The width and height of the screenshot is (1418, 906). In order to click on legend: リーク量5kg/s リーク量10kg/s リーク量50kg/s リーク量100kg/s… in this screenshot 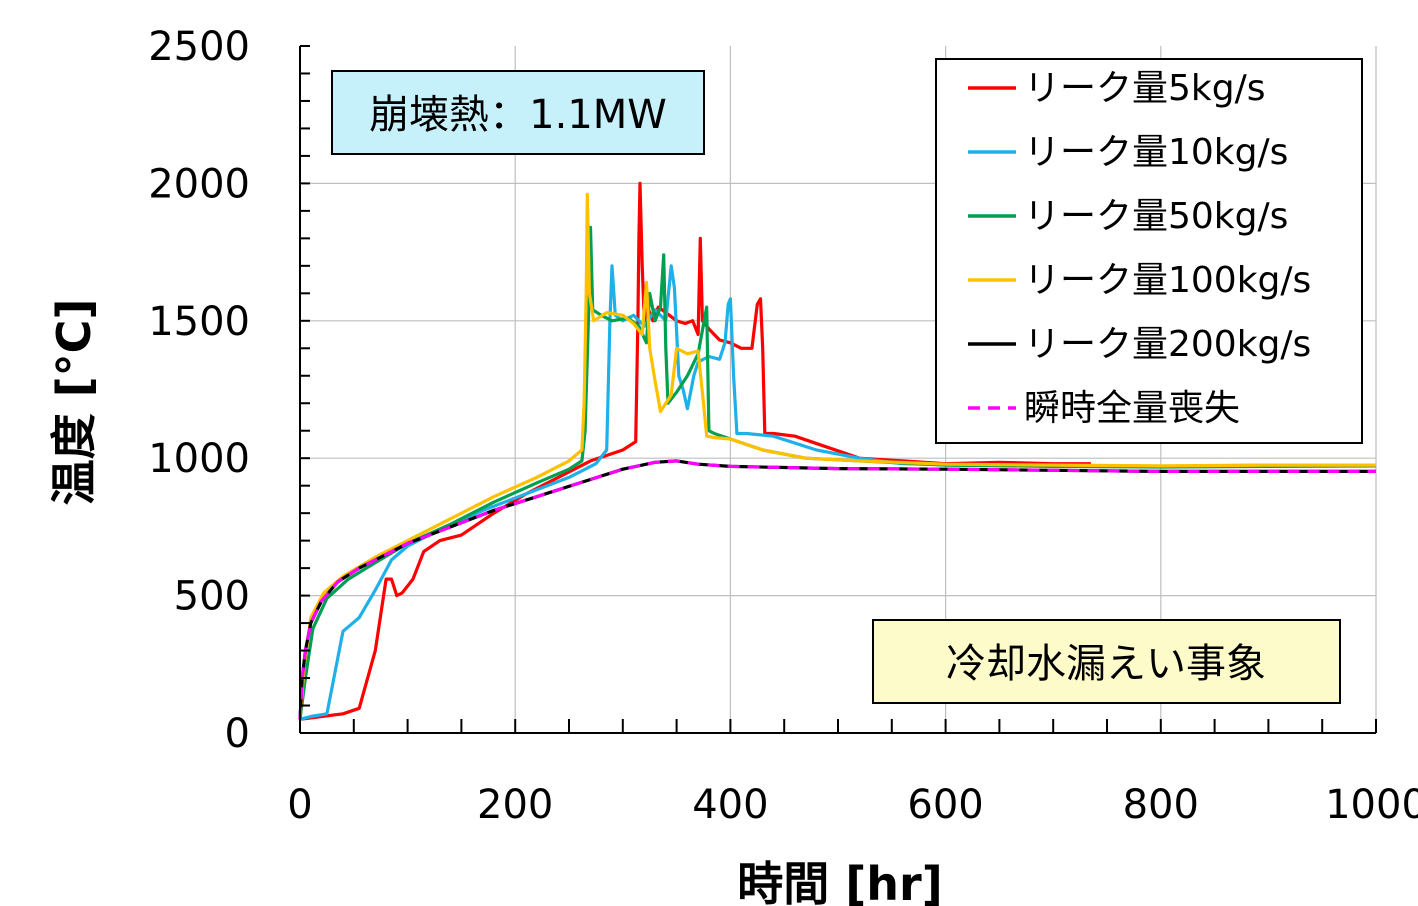, I will do `click(1149, 251)`.